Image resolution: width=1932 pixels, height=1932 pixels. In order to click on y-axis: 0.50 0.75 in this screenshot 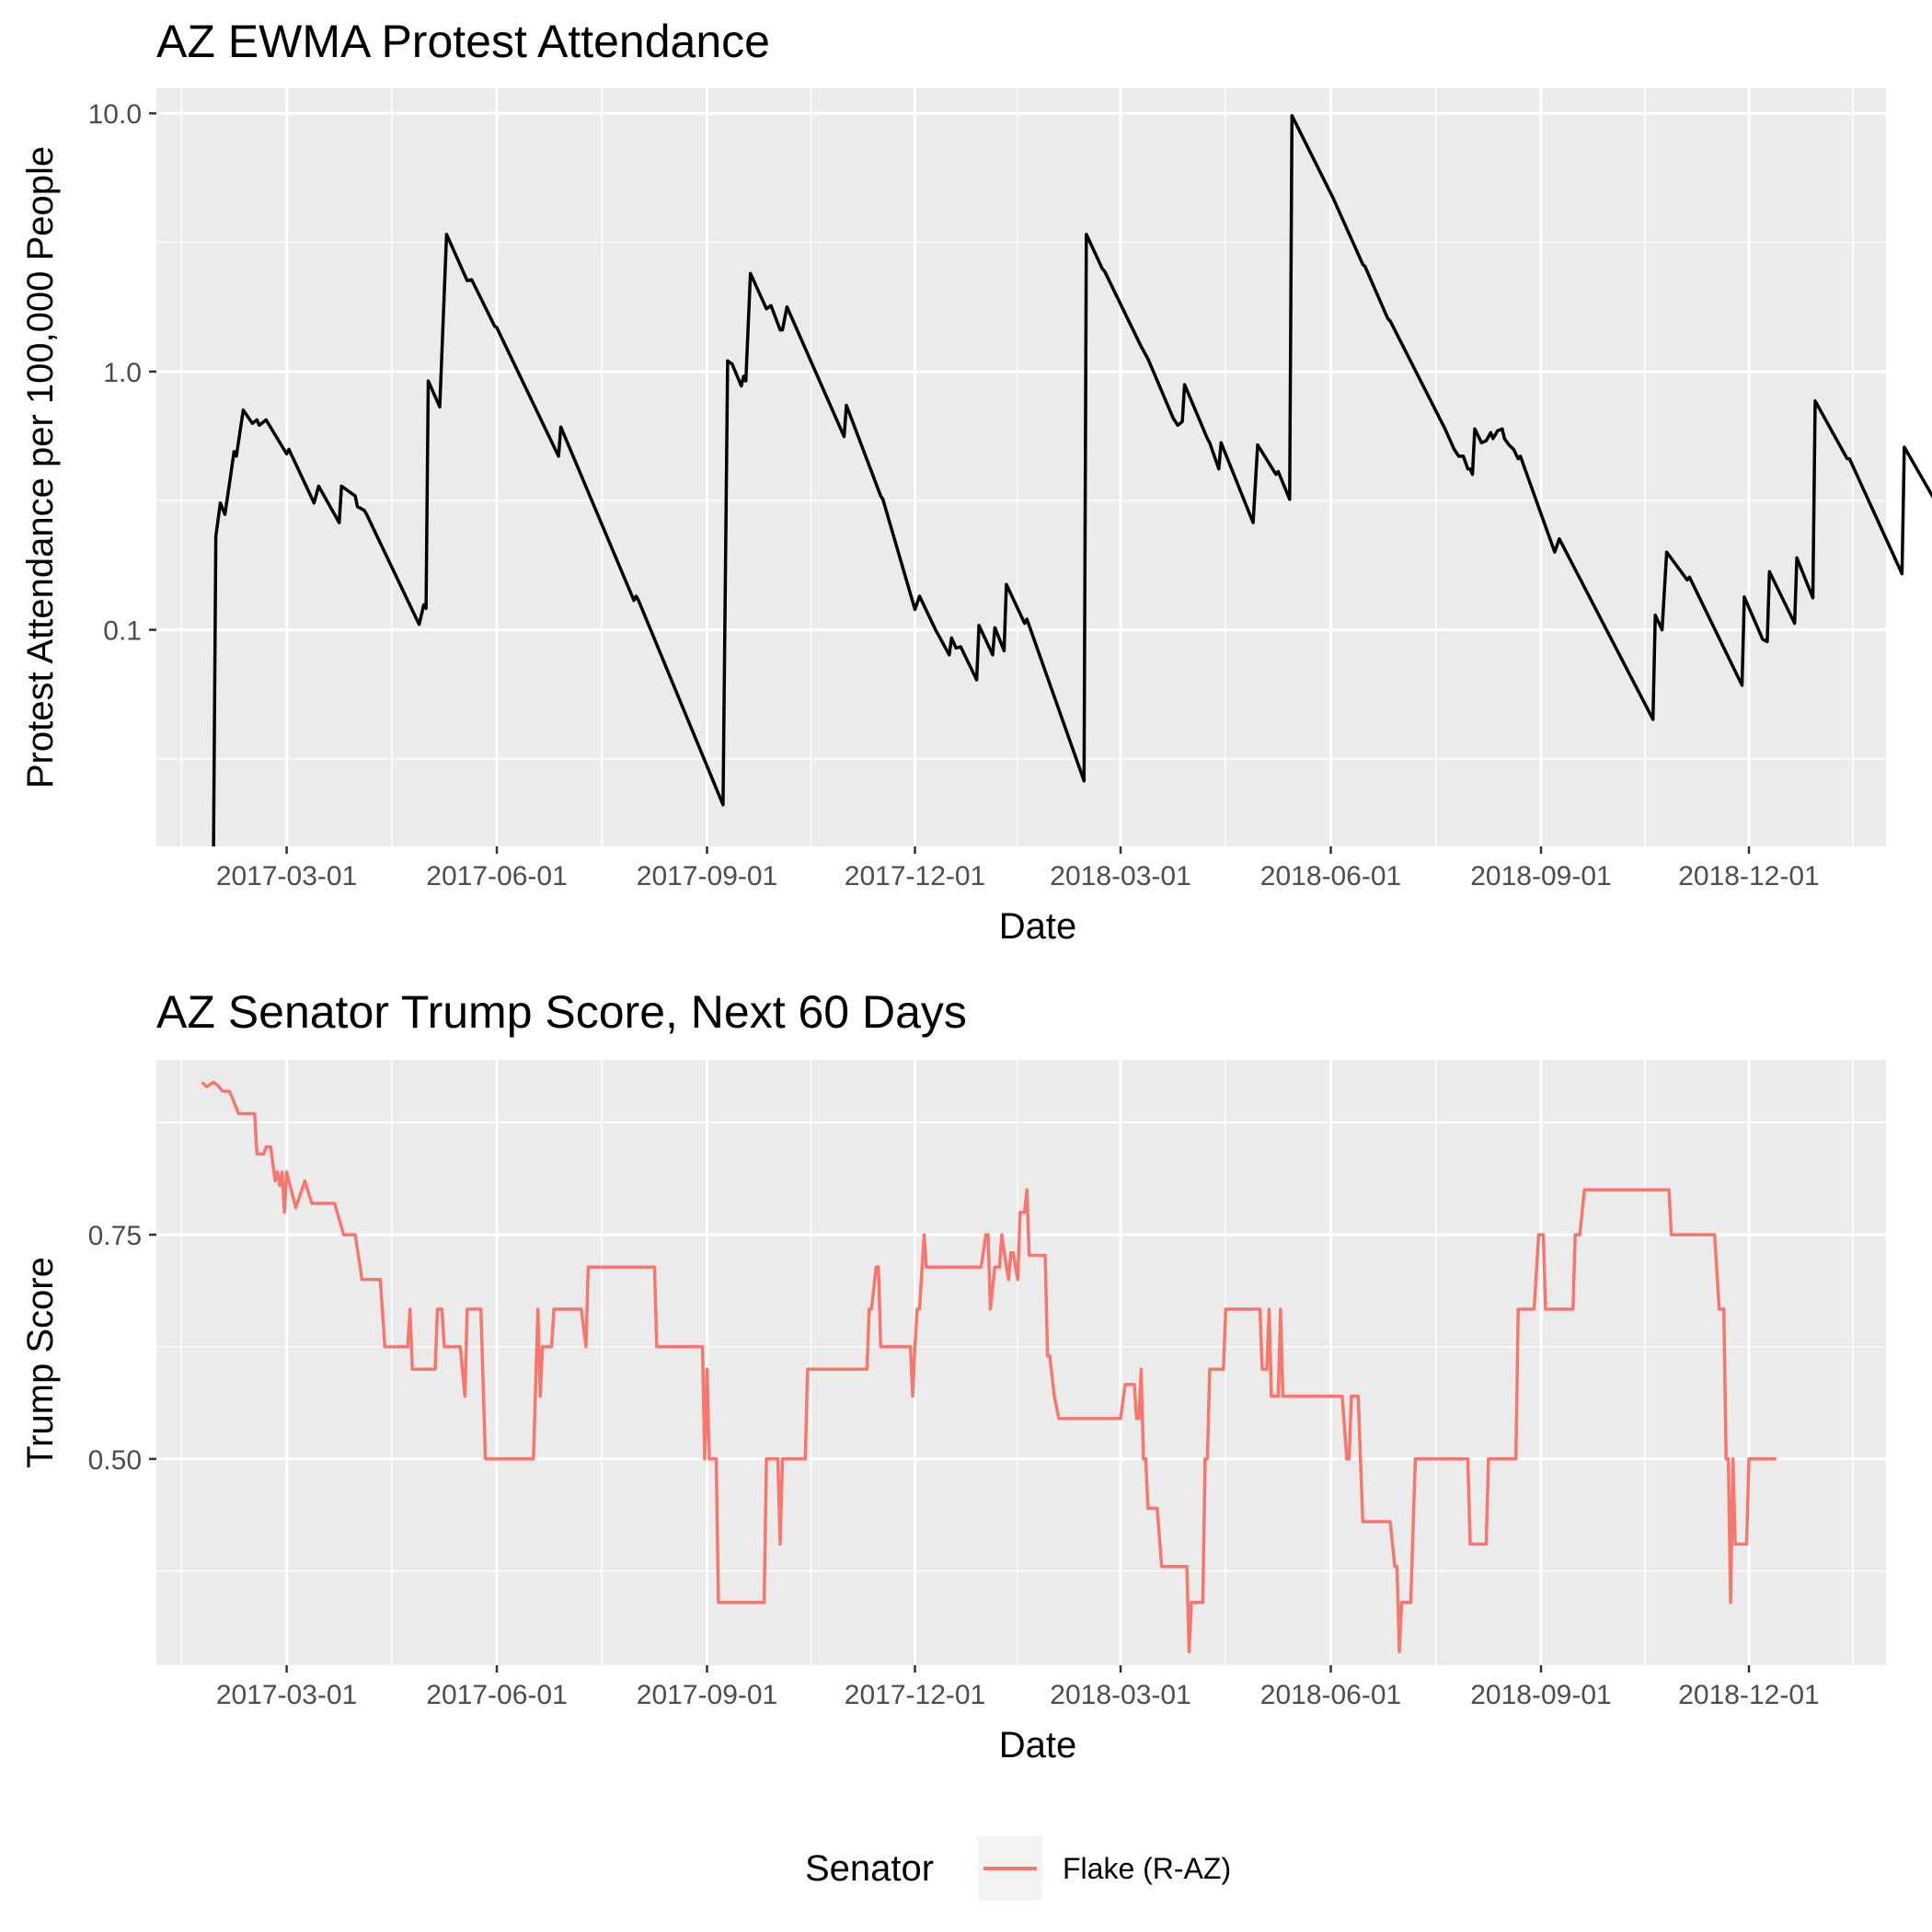, I will do `click(122, 1348)`.